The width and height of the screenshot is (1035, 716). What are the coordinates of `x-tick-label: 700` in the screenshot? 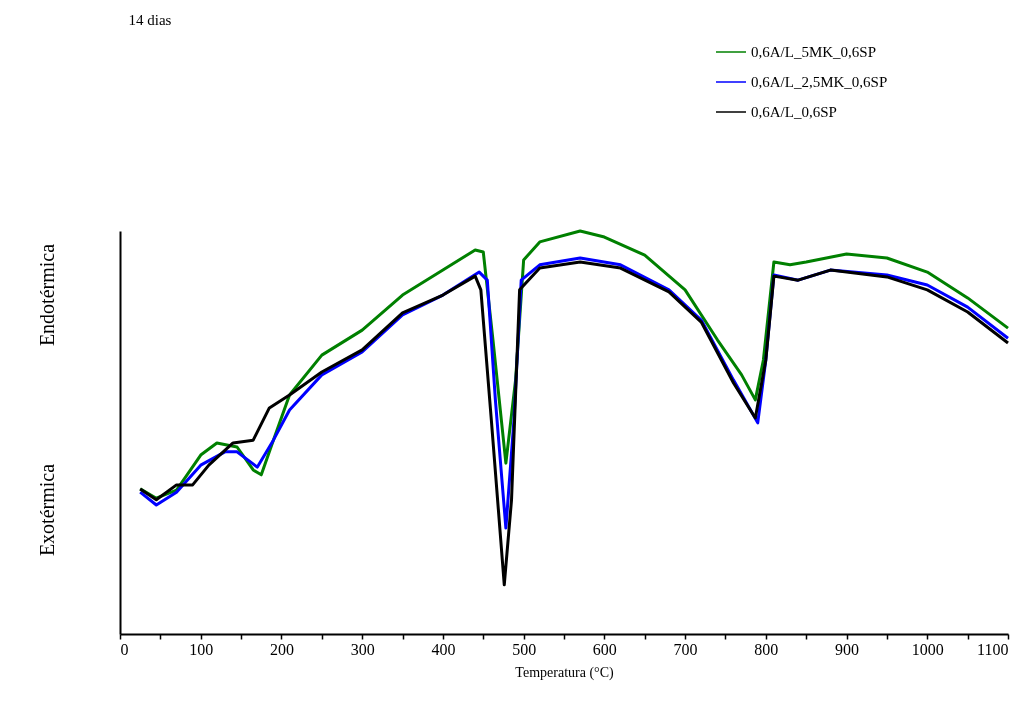 It's located at (685, 649).